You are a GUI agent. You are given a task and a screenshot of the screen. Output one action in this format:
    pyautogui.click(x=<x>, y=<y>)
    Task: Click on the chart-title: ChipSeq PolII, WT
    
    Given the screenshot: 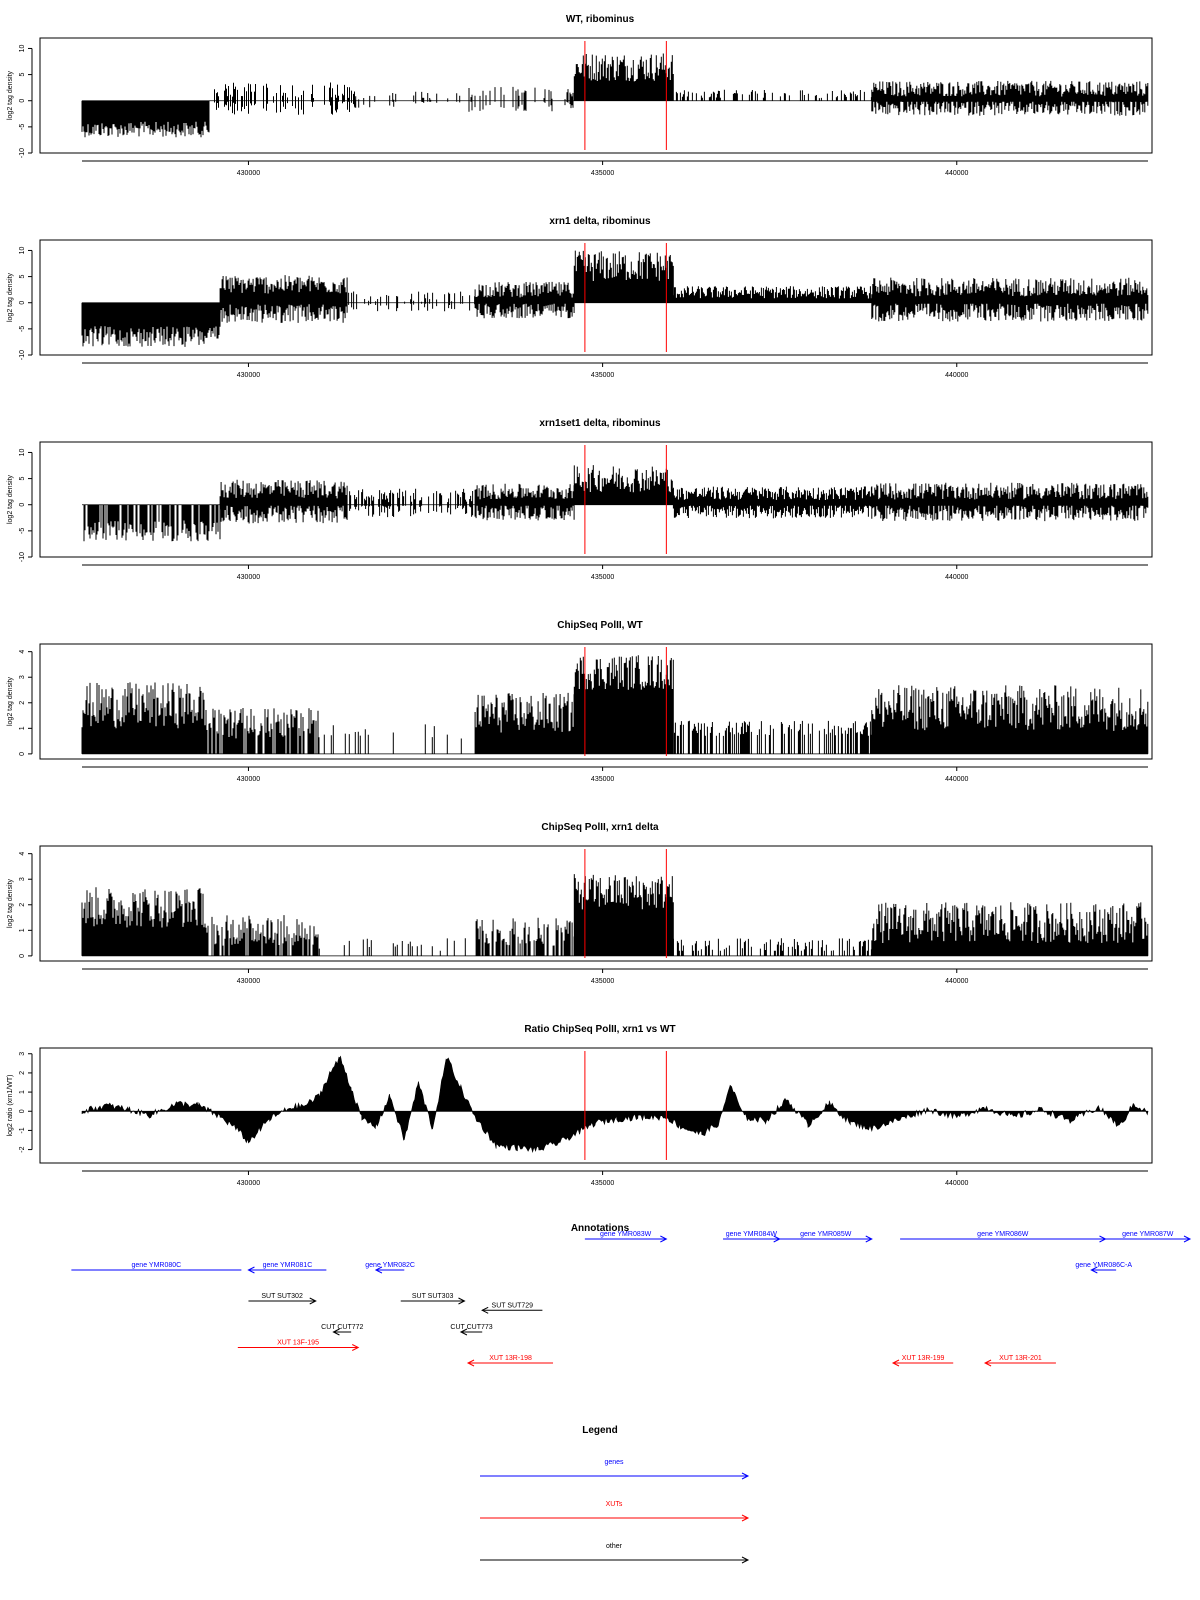 What is the action you would take?
    pyautogui.click(x=600, y=625)
    